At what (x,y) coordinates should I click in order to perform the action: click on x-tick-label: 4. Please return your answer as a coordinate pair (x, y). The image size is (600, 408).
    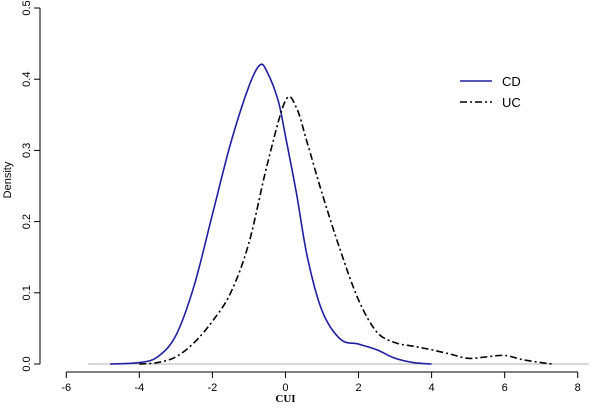
    Looking at the image, I should click on (432, 388).